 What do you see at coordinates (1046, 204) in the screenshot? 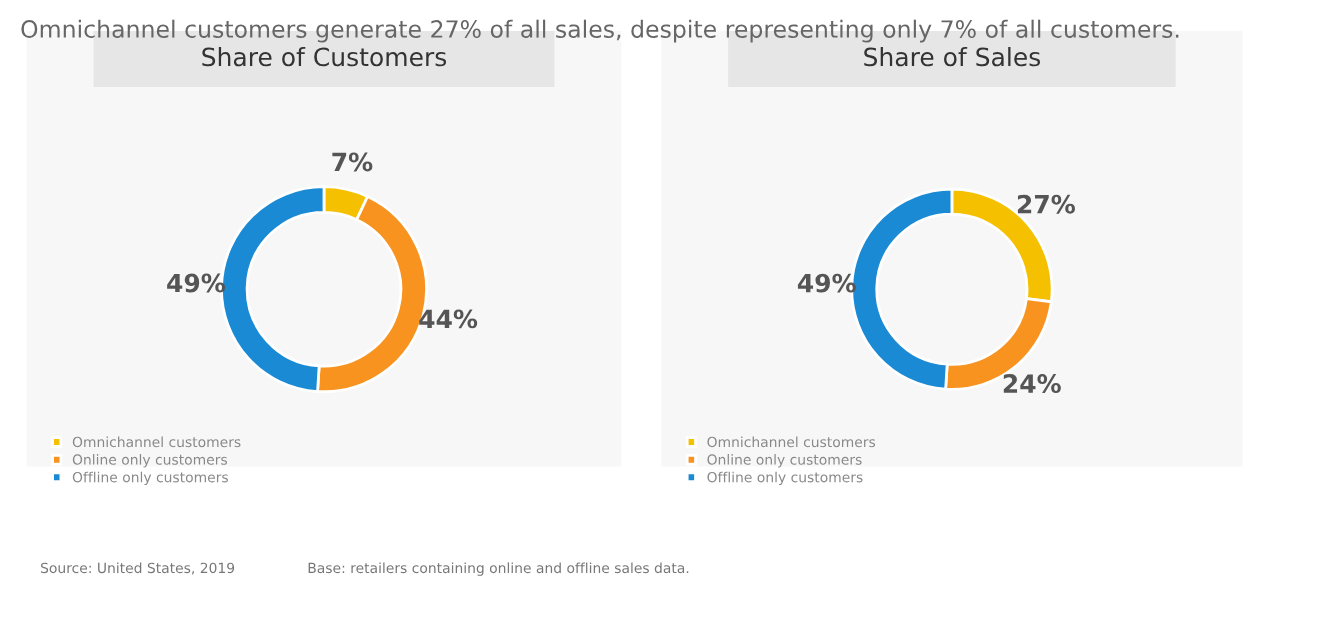
I see `data-label: 27%` at bounding box center [1046, 204].